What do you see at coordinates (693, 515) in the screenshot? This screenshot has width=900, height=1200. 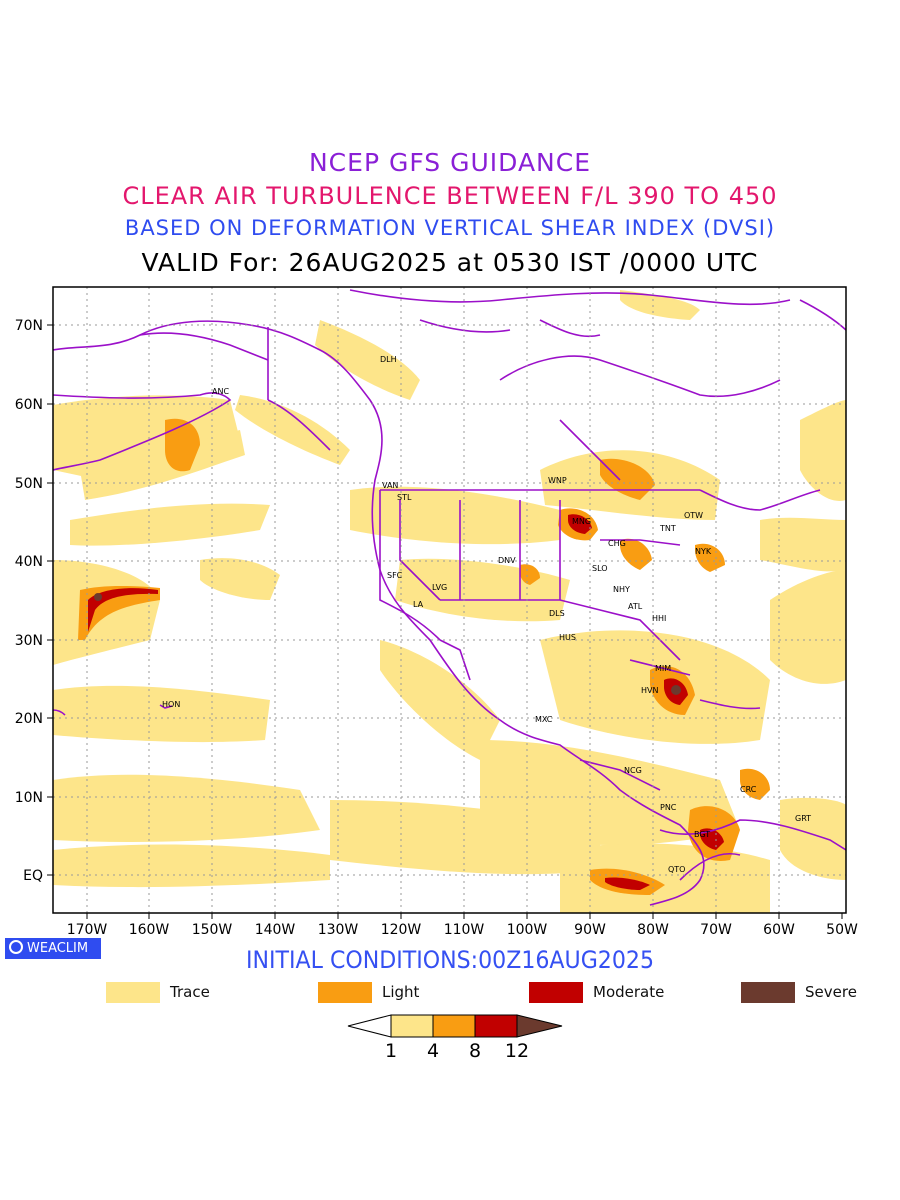 I see `city-label: OTW` at bounding box center [693, 515].